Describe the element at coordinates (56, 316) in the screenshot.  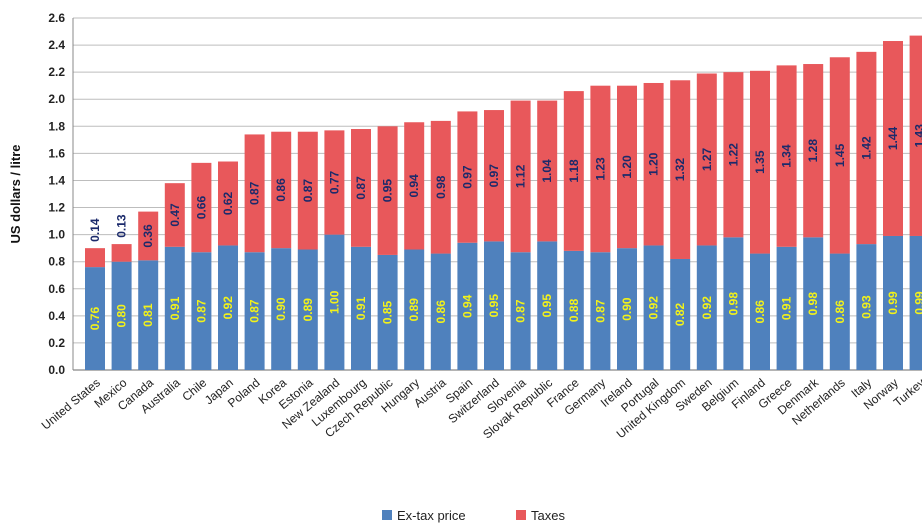
I see `y-tick-label: 0.4` at that location.